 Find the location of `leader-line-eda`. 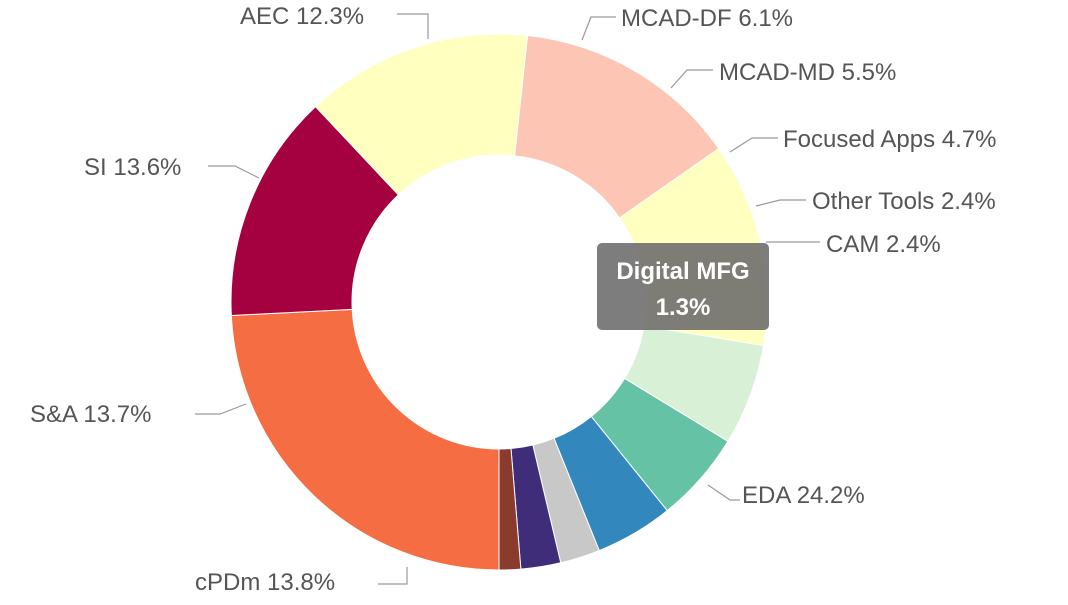

leader-line-eda is located at coordinates (723, 492).